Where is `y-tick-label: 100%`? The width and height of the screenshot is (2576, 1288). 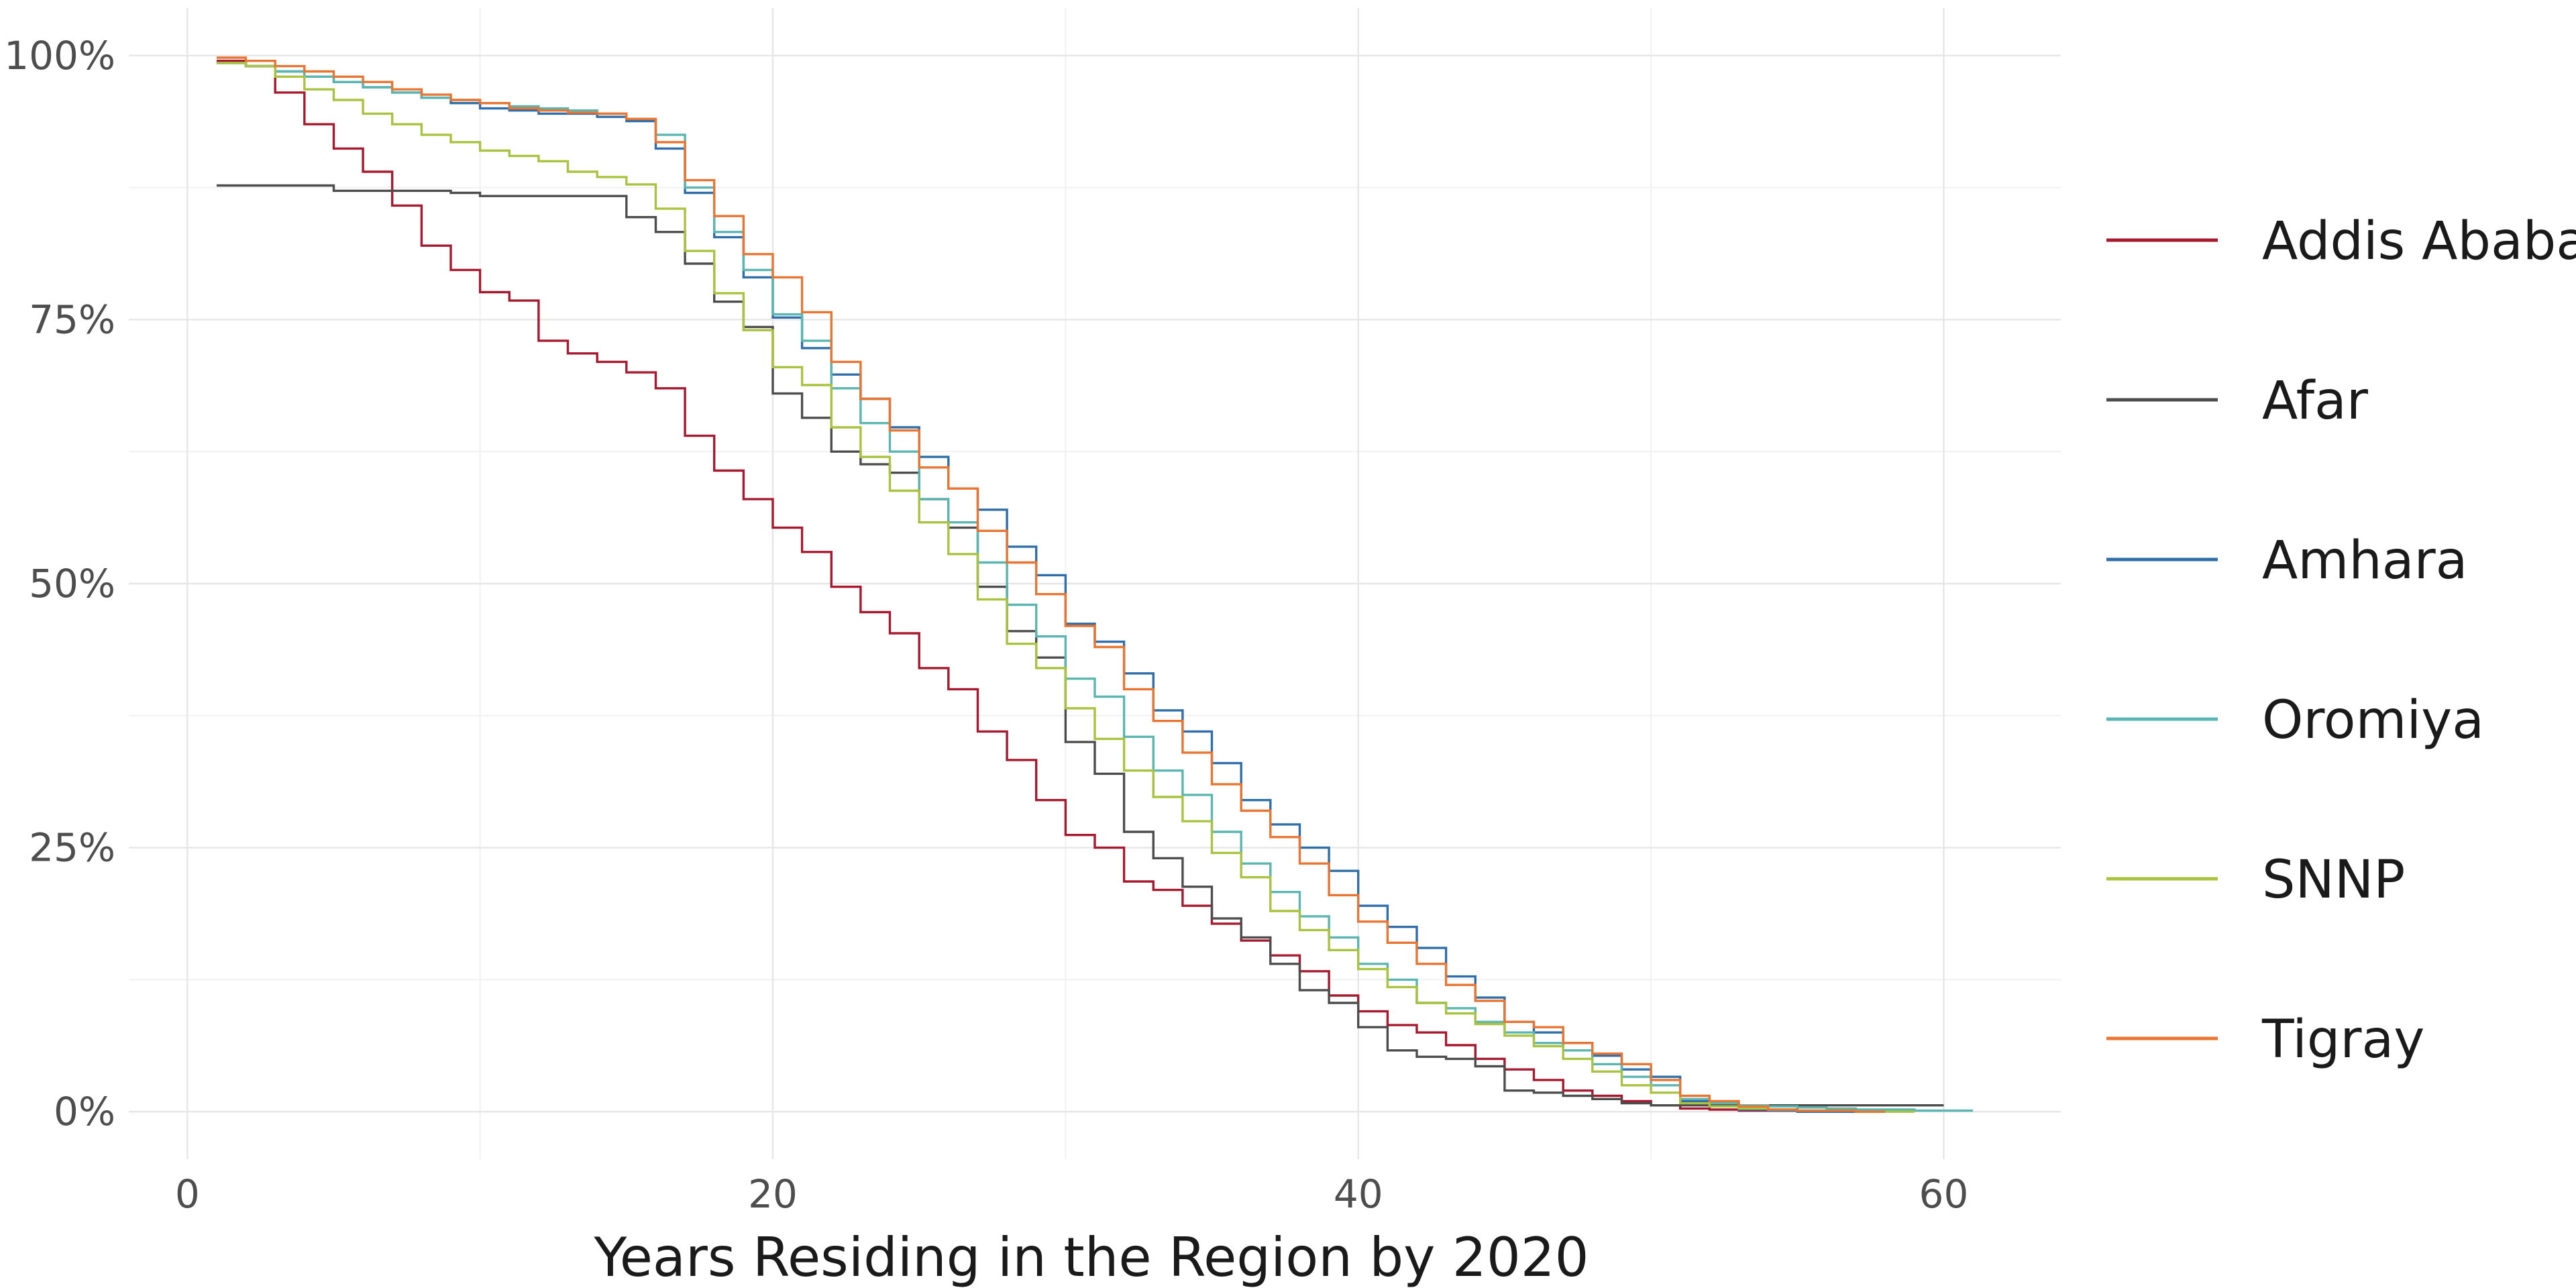 y-tick-label: 100% is located at coordinates (59, 55).